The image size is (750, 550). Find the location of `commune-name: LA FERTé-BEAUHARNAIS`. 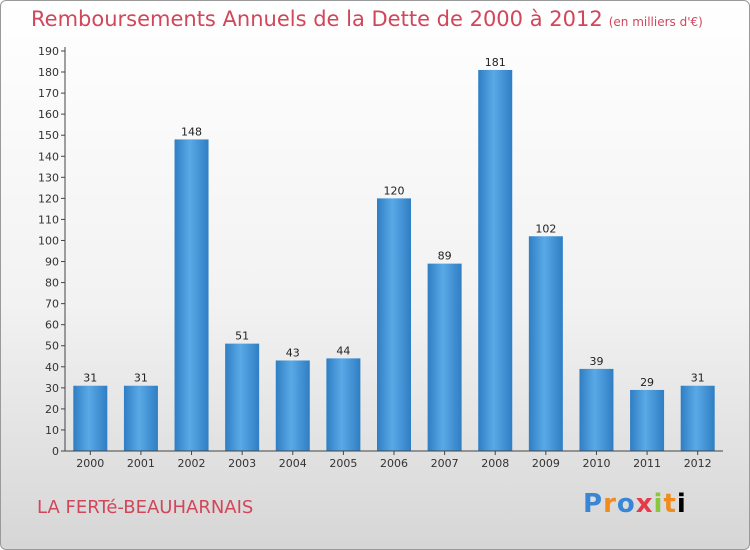

commune-name: LA FERTé-BEAUHARNAIS is located at coordinates (145, 507).